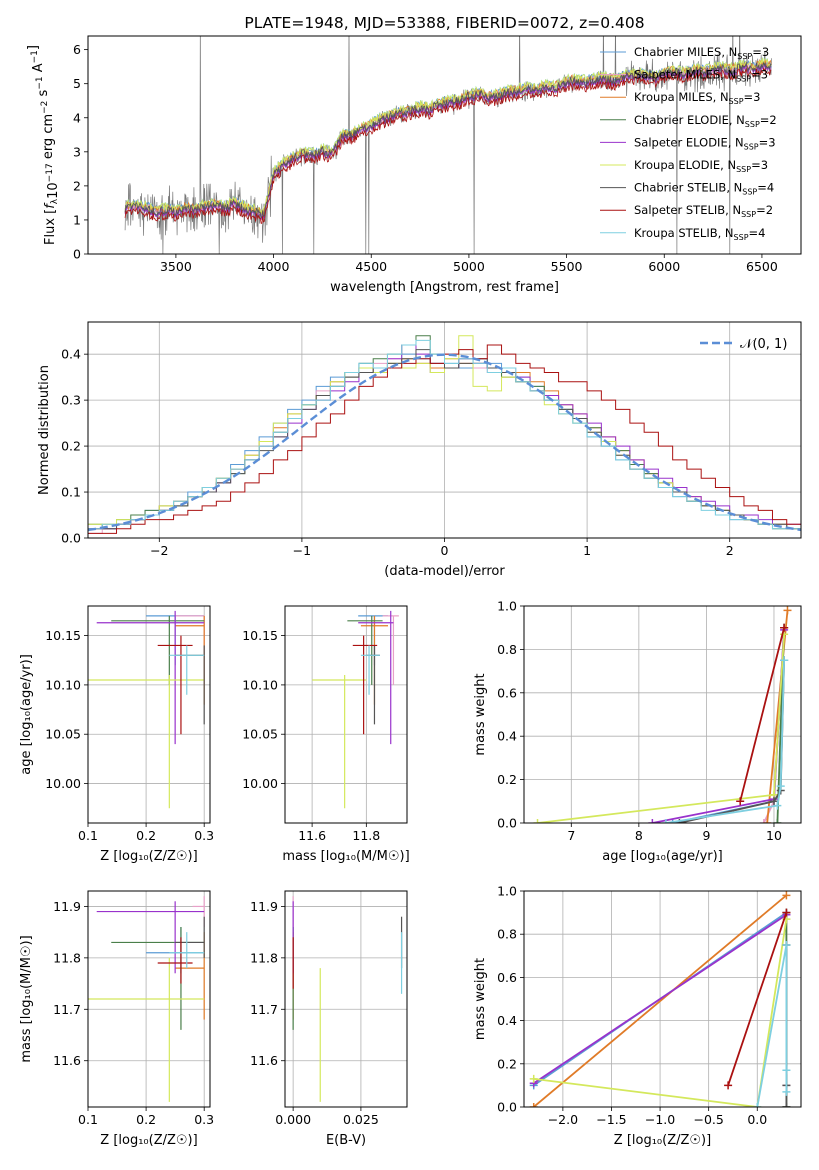 The height and width of the screenshot is (1170, 819). I want to click on y-tick-label: 5, so click(77, 83).